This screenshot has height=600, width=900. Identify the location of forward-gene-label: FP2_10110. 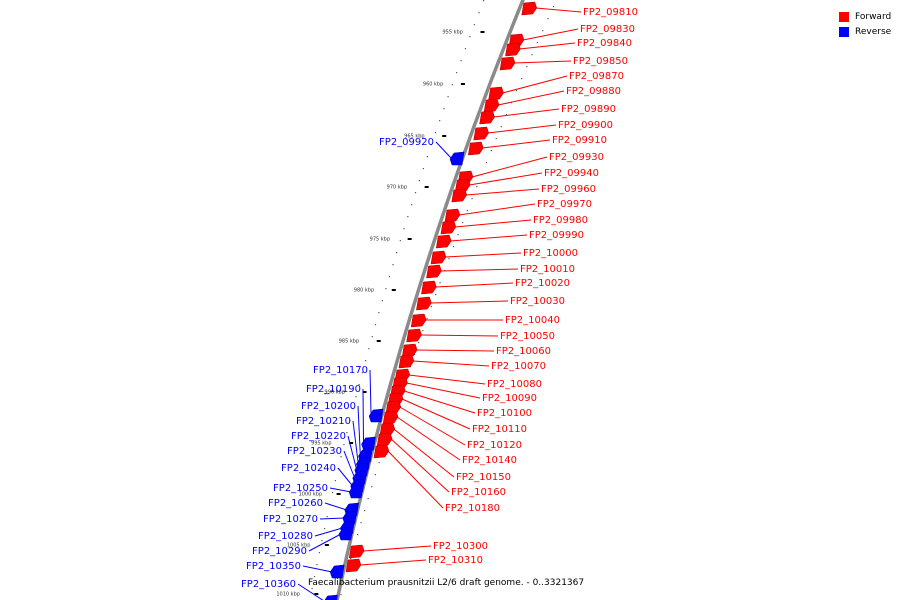
(499, 429).